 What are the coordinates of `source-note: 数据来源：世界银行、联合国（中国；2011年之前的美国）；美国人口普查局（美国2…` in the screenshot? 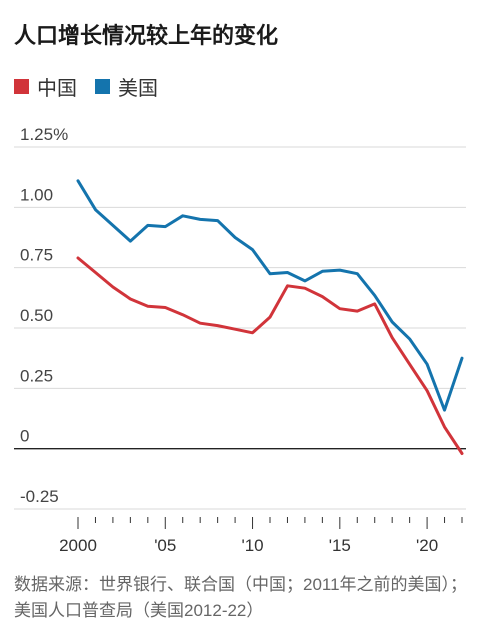 It's located at (241, 597).